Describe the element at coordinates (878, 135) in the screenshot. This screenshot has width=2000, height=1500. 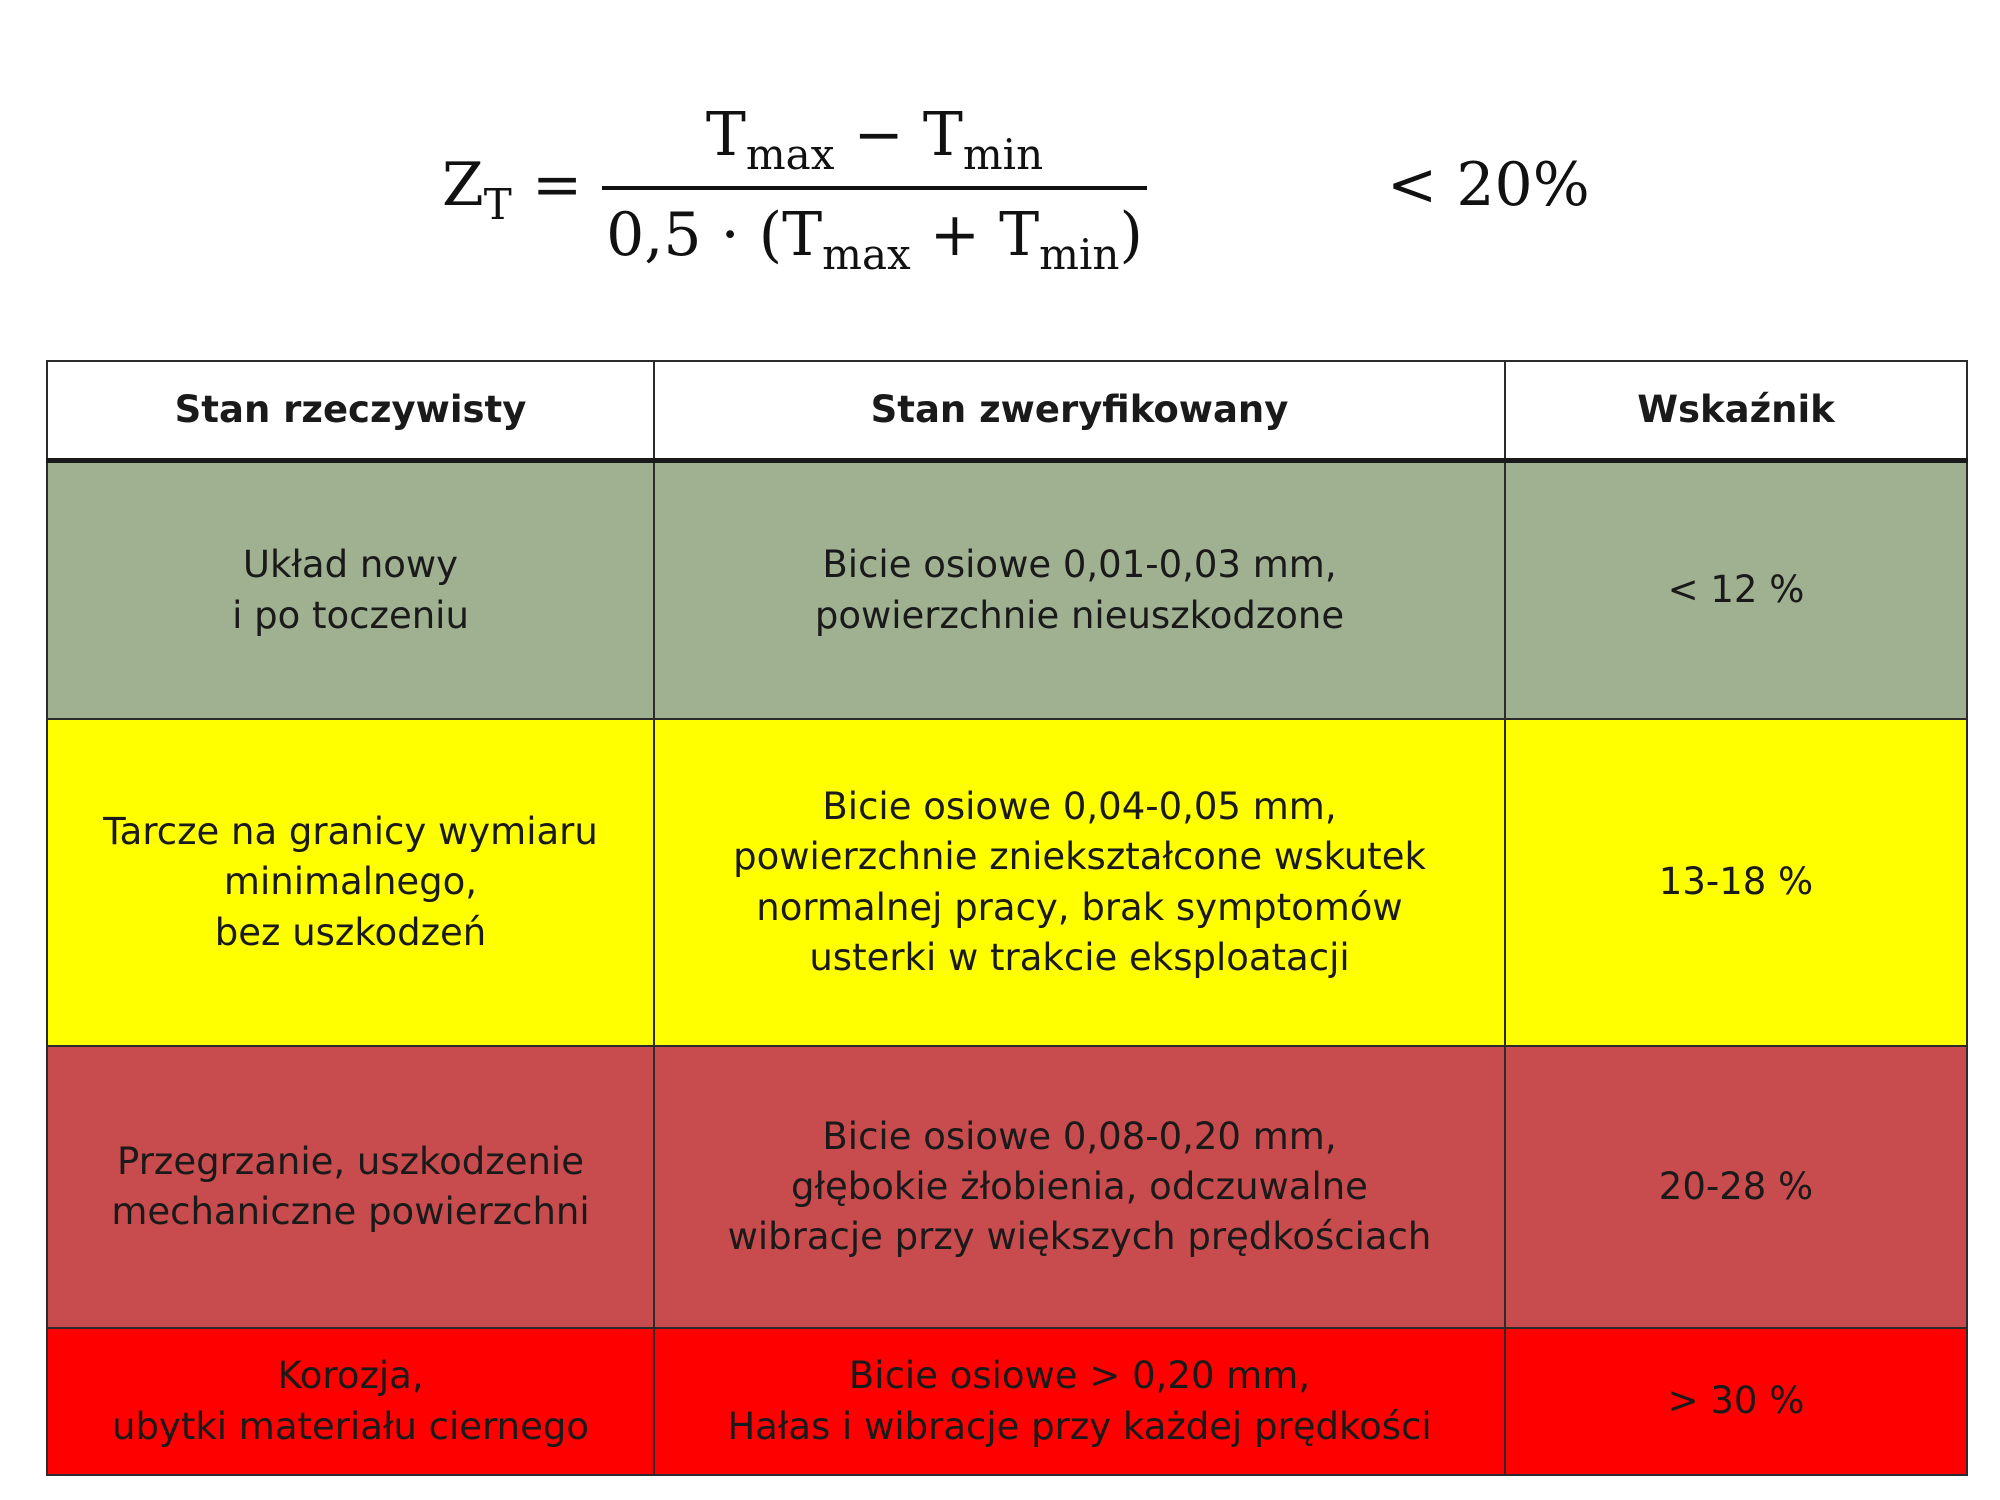
I see `num-operator: −` at that location.